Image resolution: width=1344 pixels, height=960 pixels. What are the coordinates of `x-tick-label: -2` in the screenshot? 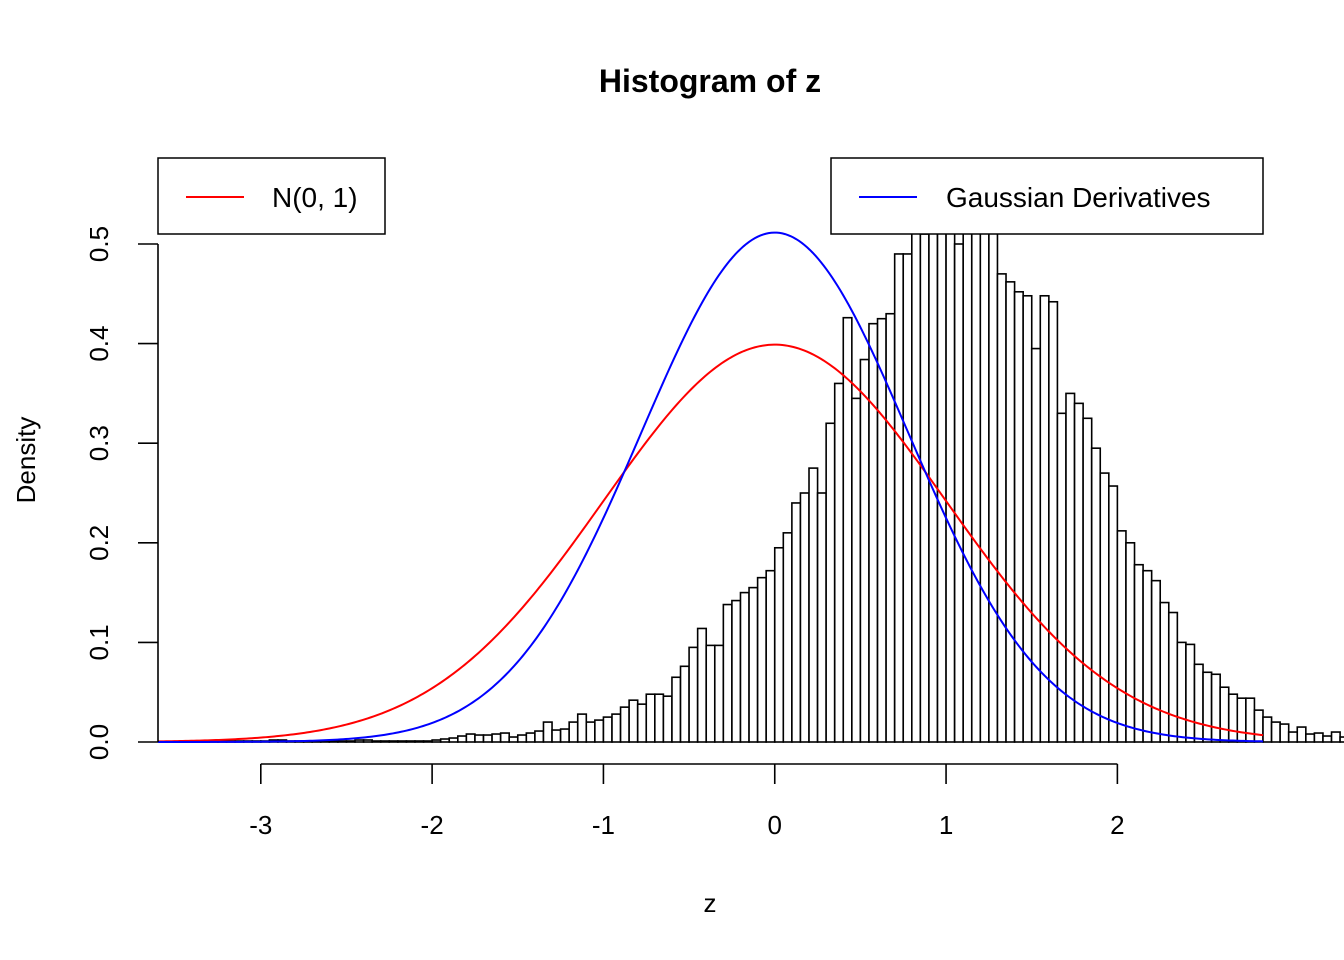 It's located at (432, 825).